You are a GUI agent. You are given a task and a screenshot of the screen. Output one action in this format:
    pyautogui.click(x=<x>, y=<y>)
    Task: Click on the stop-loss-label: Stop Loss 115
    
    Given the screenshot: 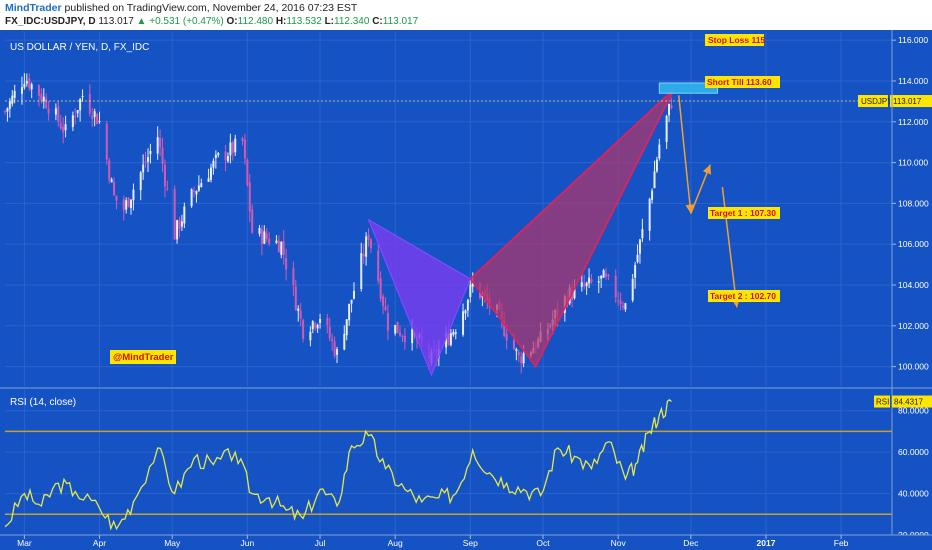 What is the action you would take?
    pyautogui.click(x=735, y=40)
    